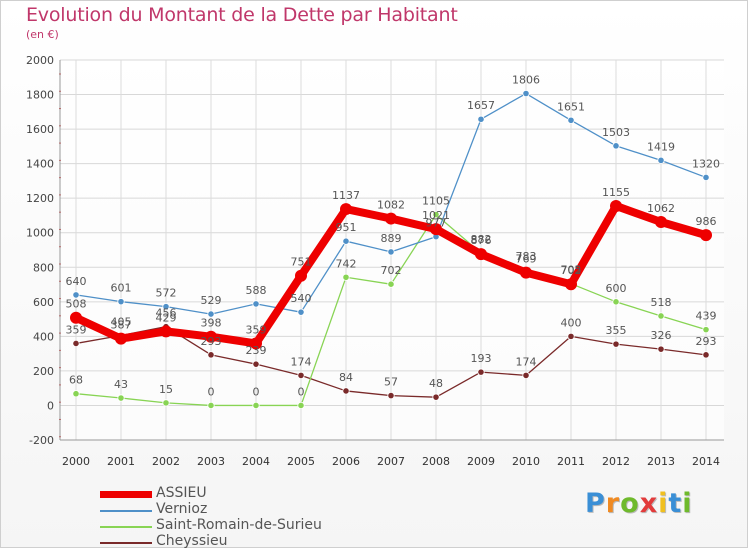  Describe the element at coordinates (526, 259) in the screenshot. I see `data-label: 769` at that location.